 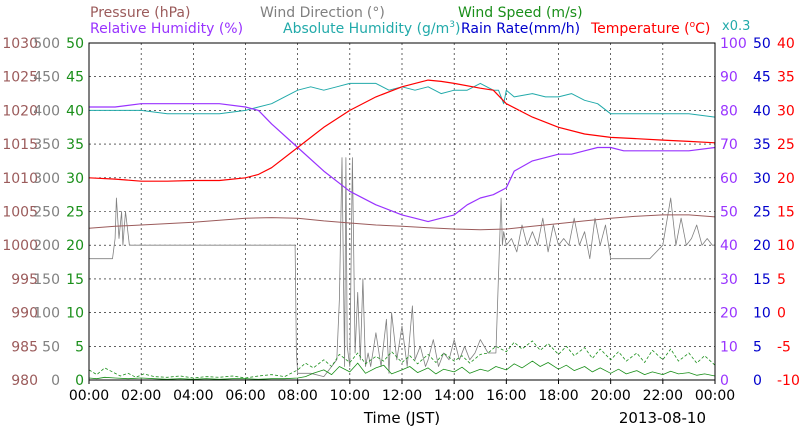 I want to click on y-tick-rain_rate: 30, so click(x=762, y=179).